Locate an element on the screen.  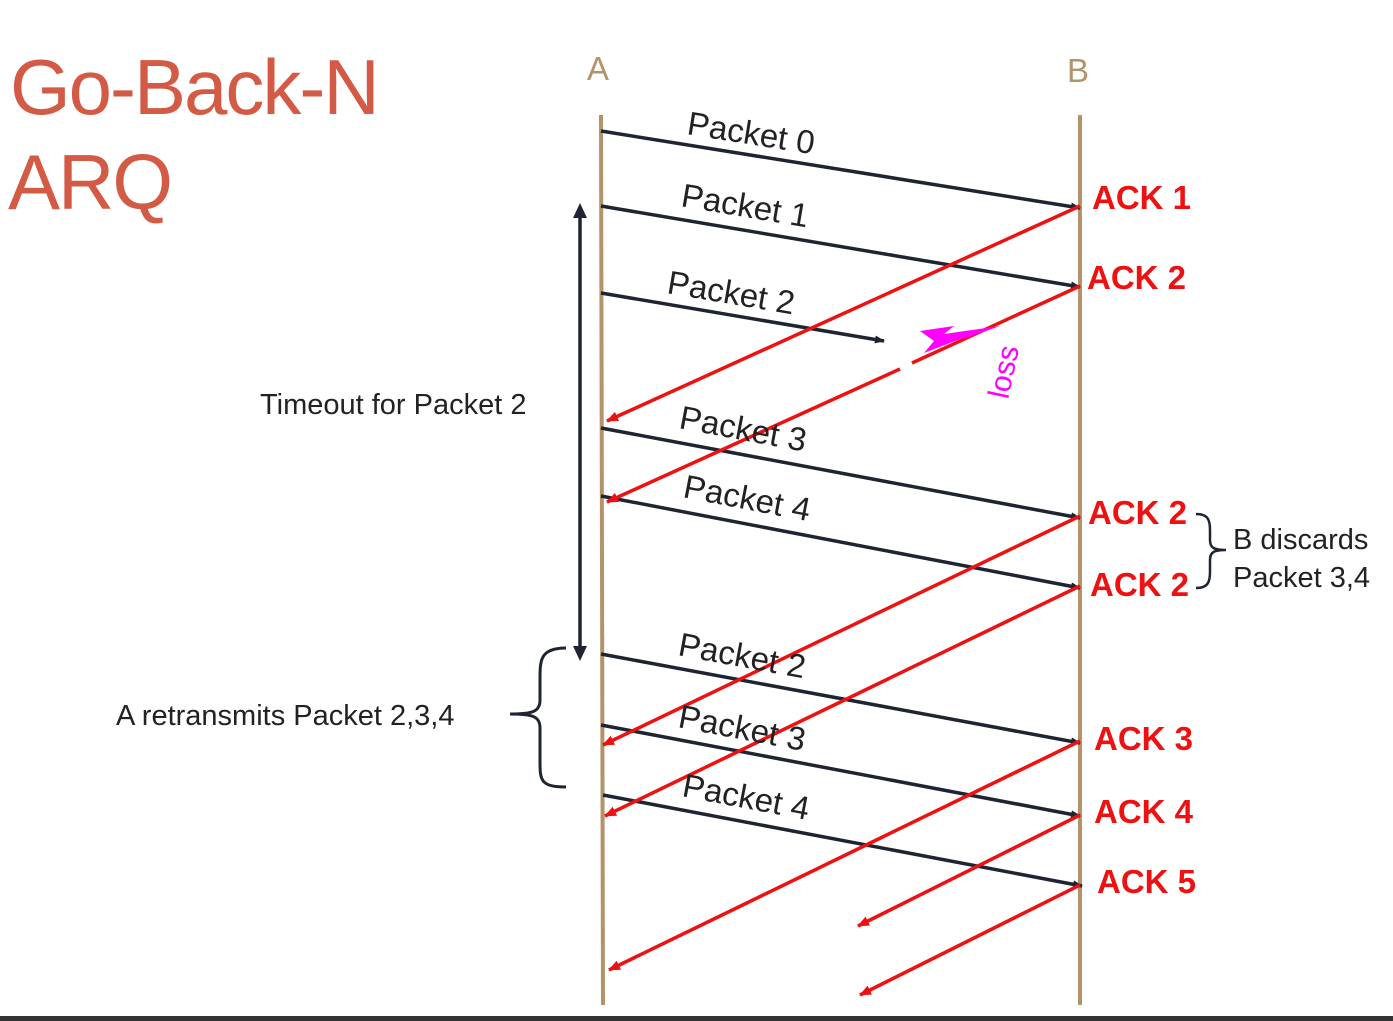
timeout-arrow-head-top is located at coordinates (580, 210).